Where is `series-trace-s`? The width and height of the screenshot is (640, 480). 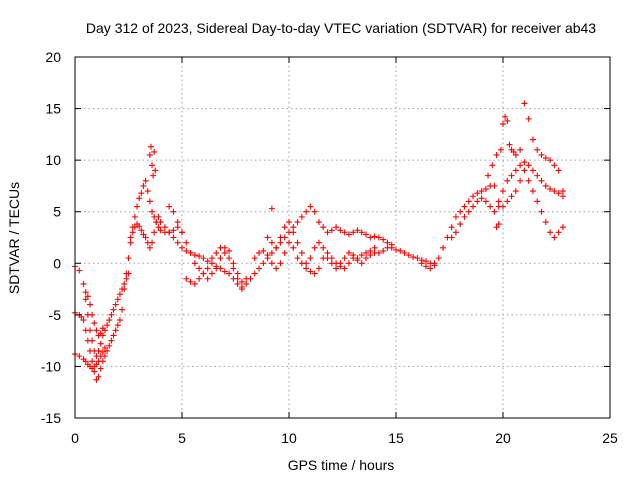
series-trace-s is located at coordinates (497, 226).